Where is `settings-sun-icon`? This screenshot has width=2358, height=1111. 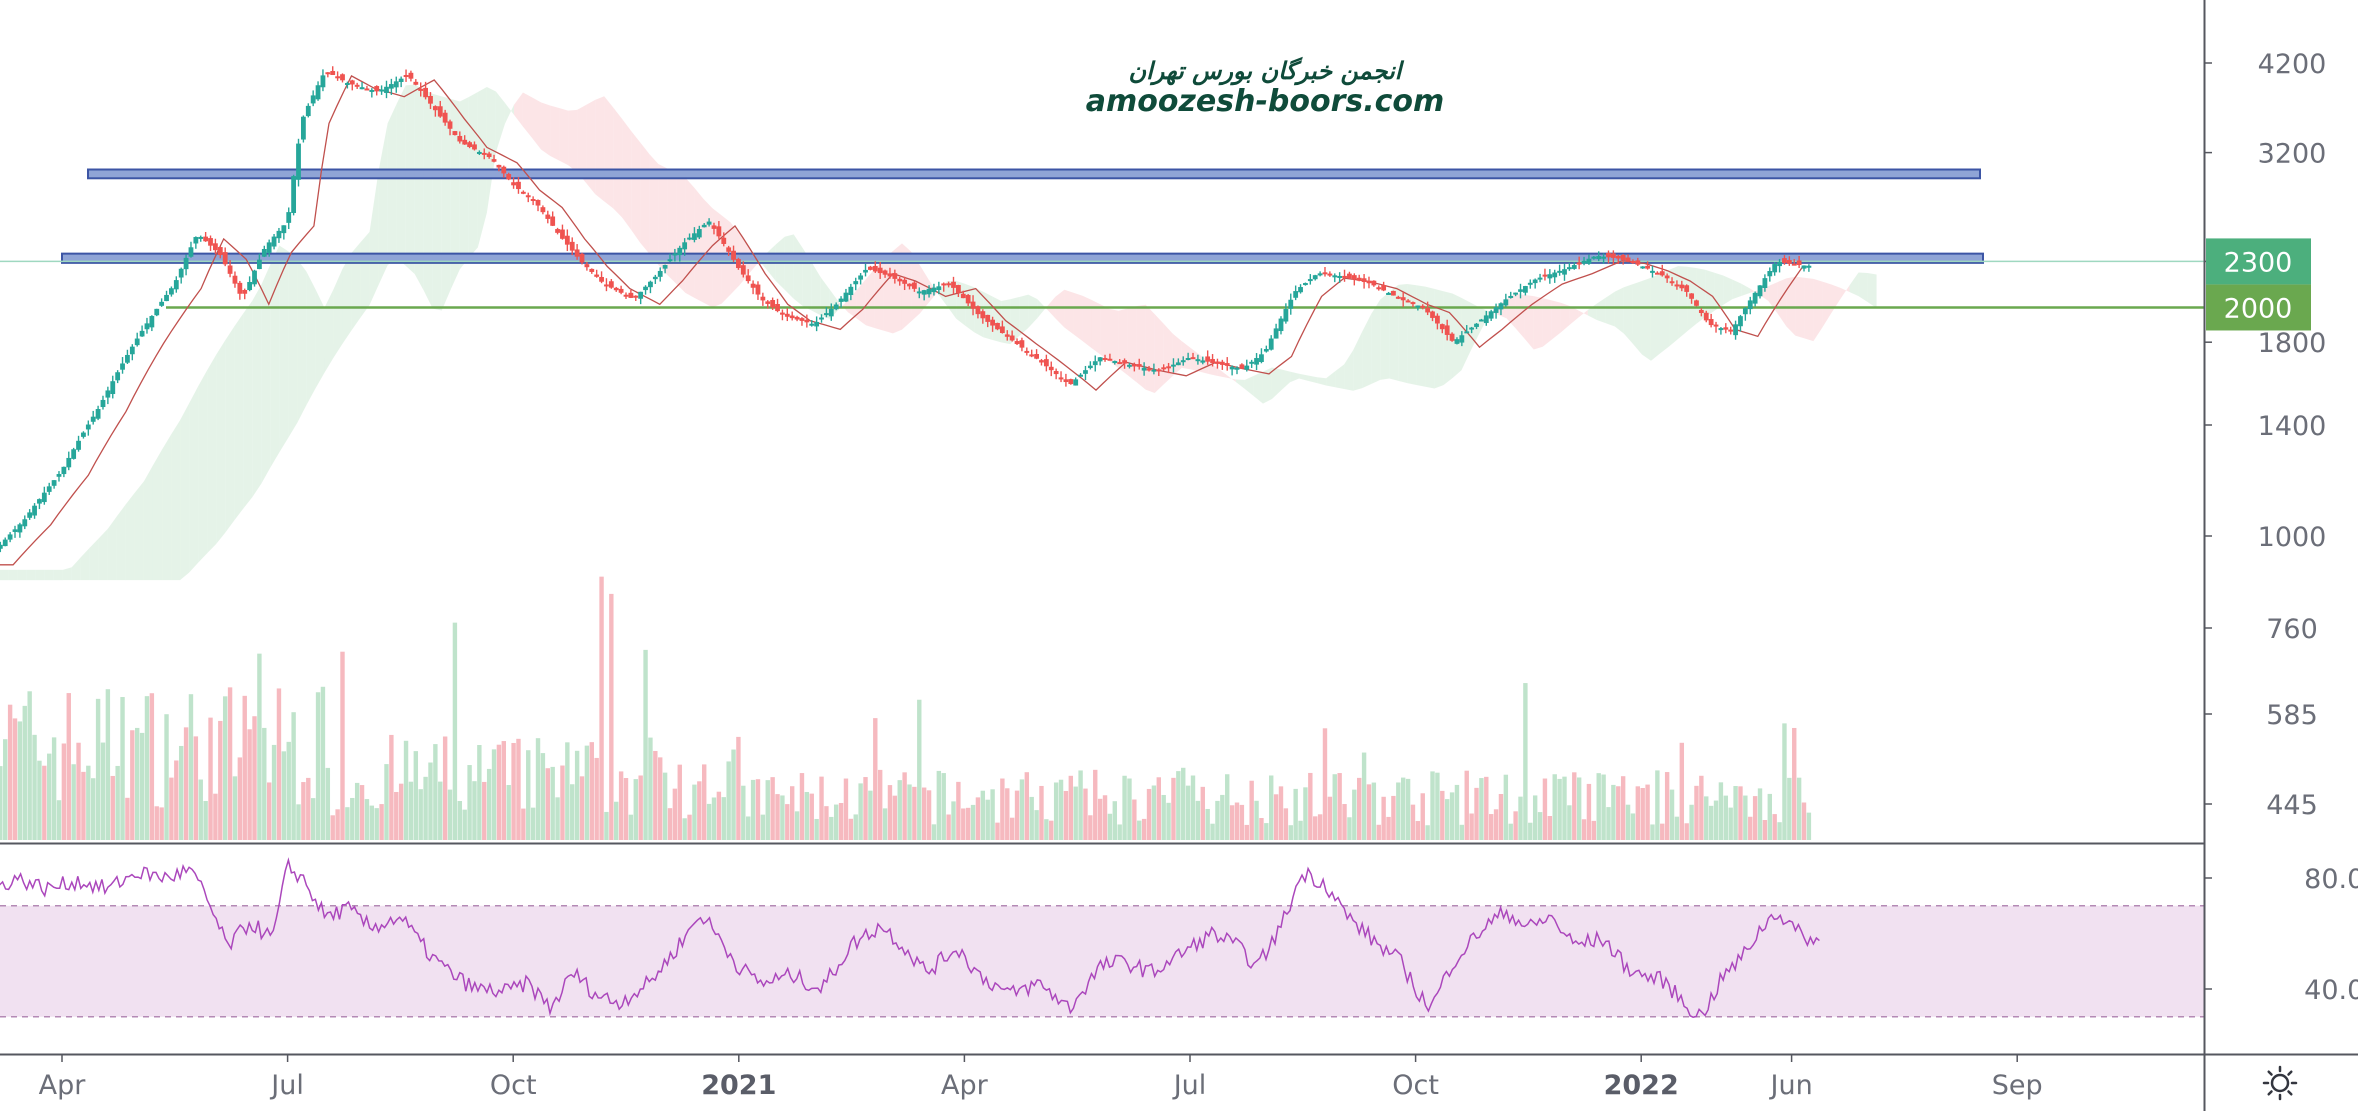
settings-sun-icon is located at coordinates (2280, 1083).